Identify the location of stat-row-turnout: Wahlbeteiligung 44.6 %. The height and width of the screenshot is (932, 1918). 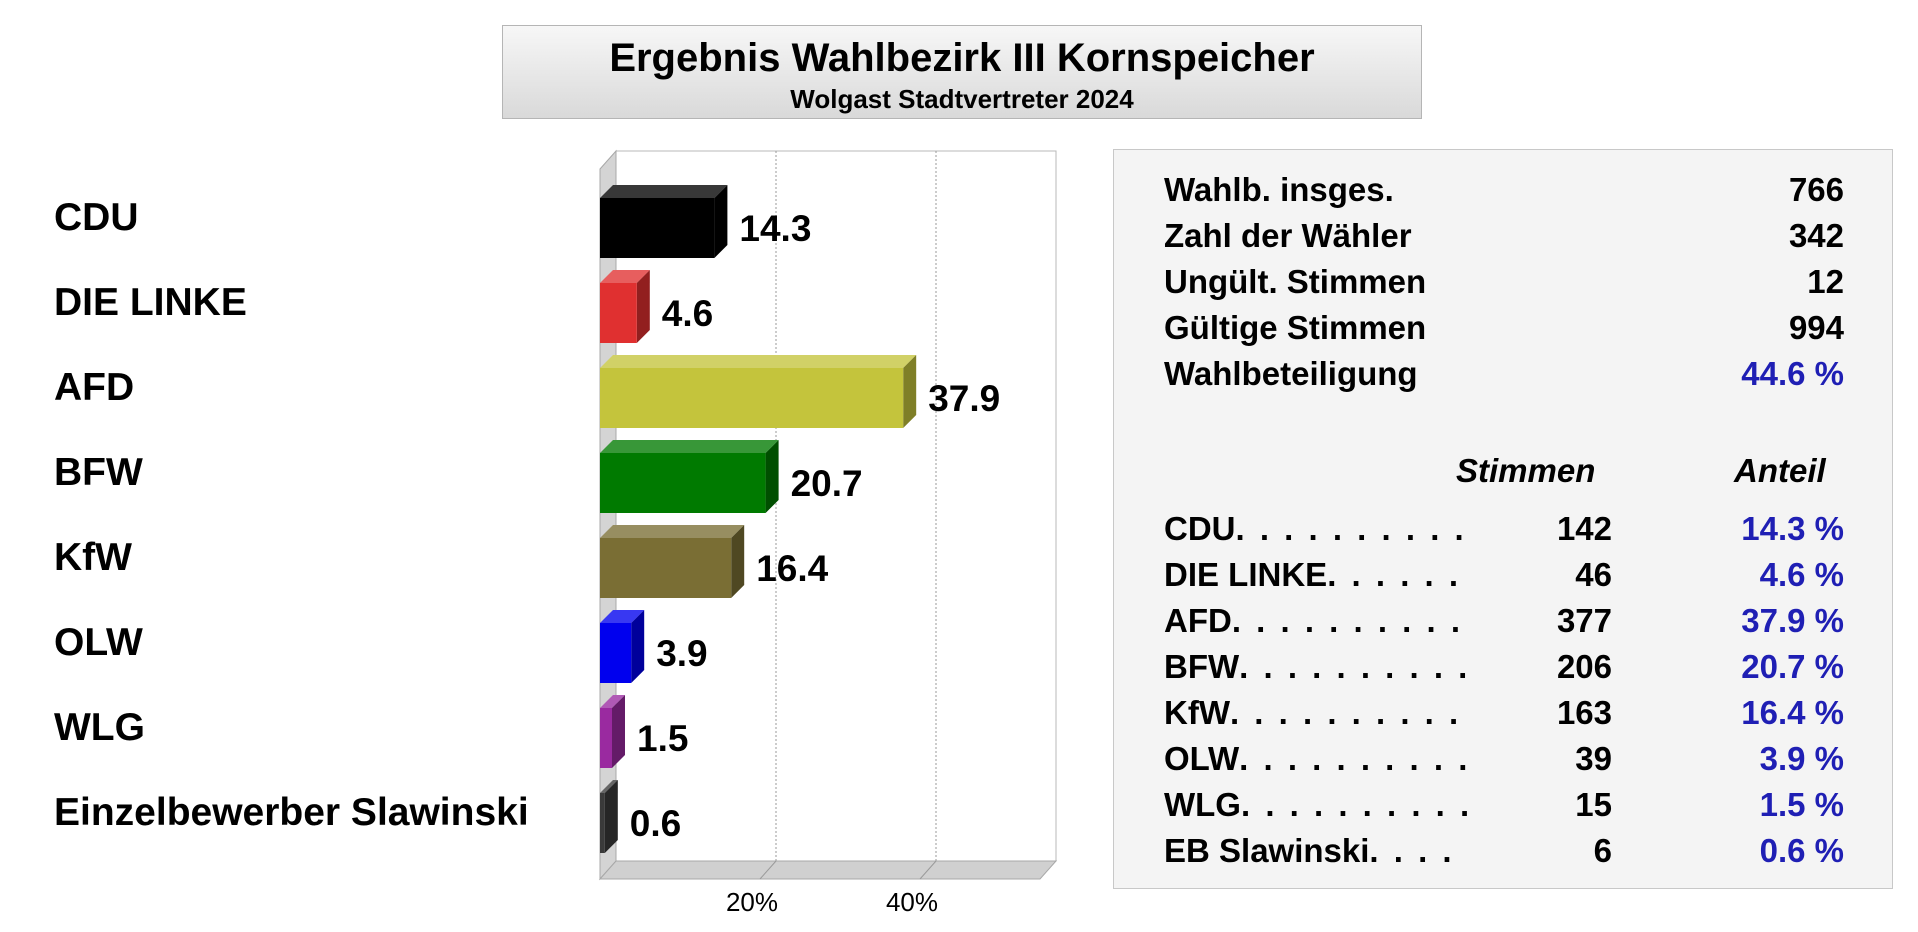
(1504, 377).